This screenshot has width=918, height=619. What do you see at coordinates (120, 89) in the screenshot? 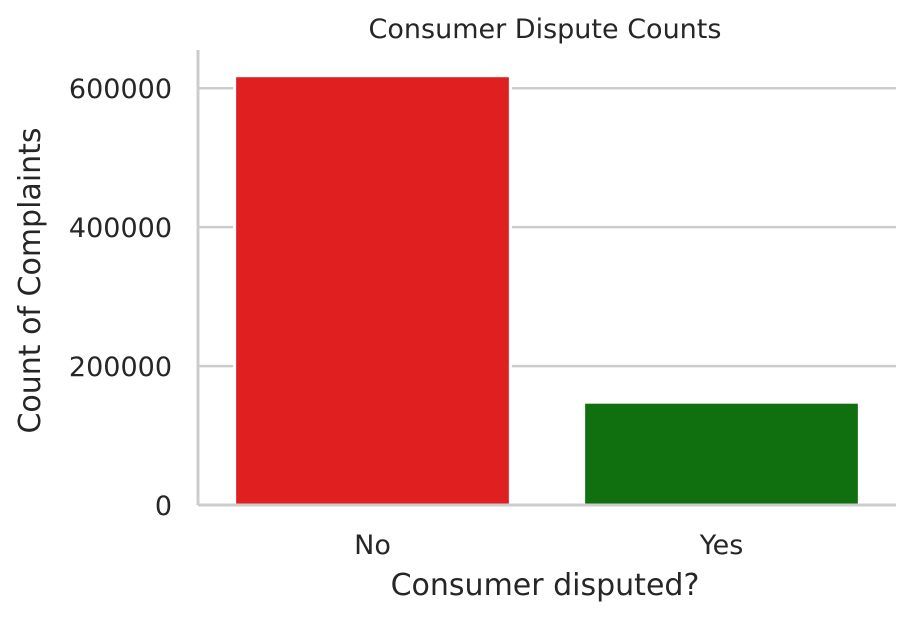
I see `y-tick-label: 600000` at bounding box center [120, 89].